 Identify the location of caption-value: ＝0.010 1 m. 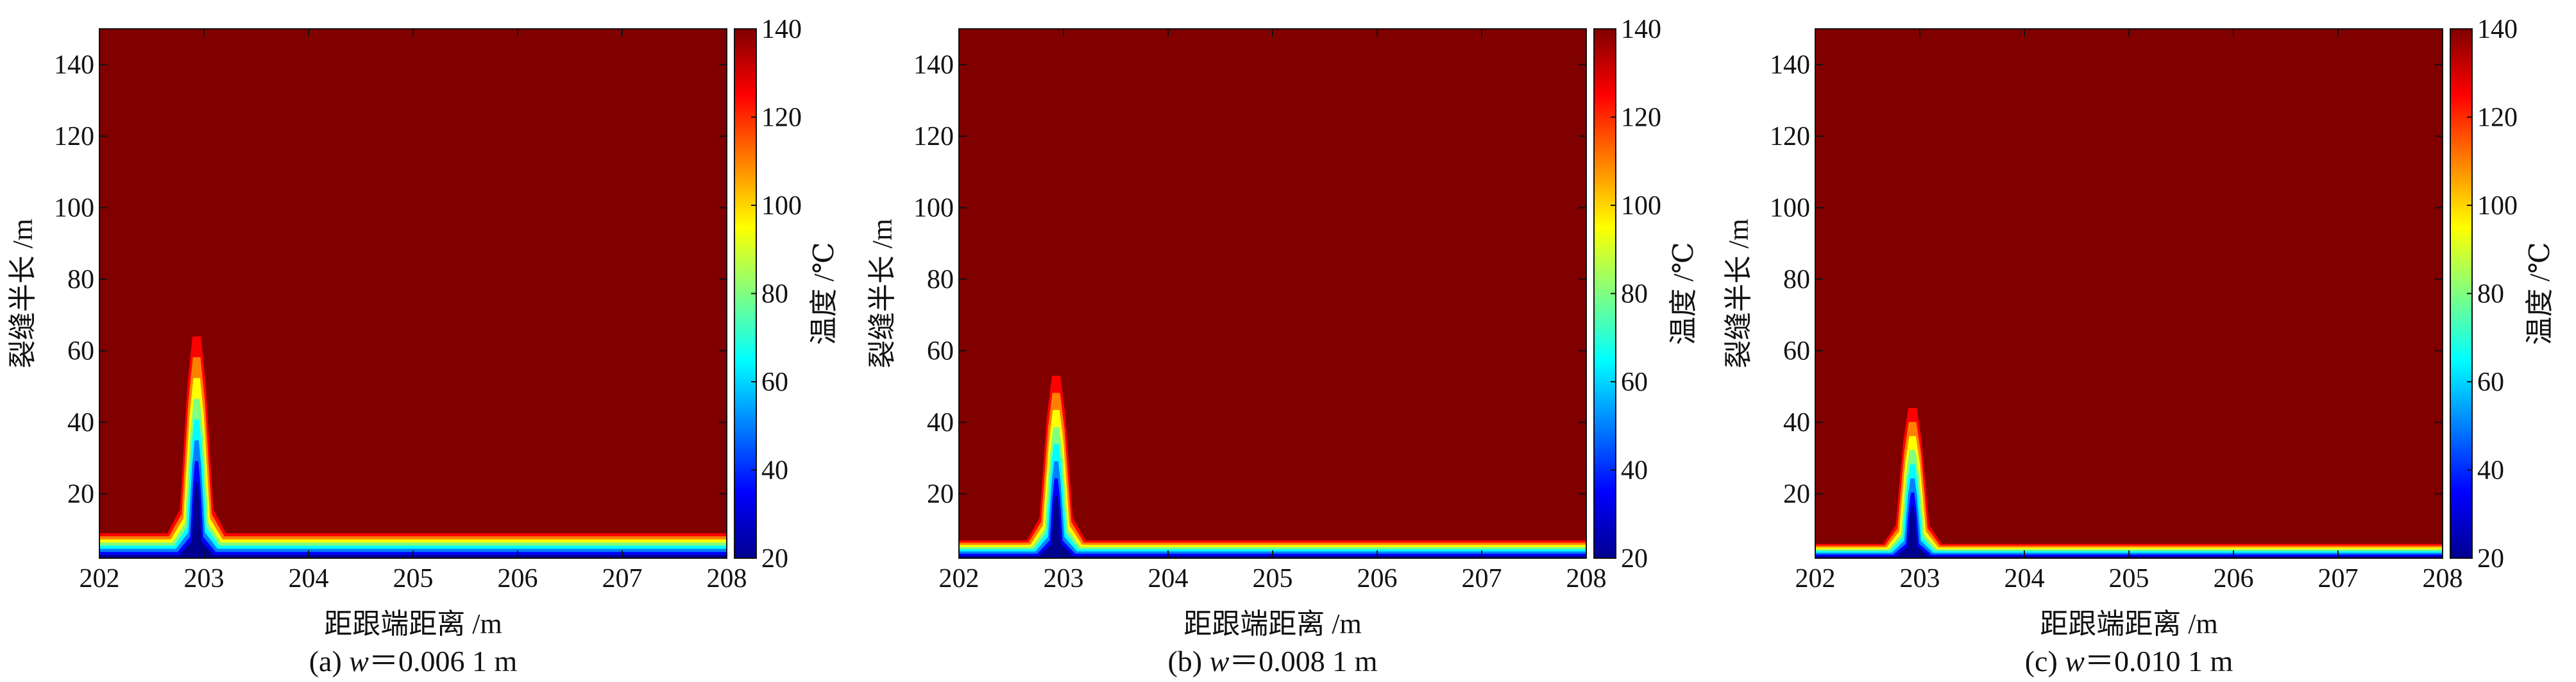
(2159, 661).